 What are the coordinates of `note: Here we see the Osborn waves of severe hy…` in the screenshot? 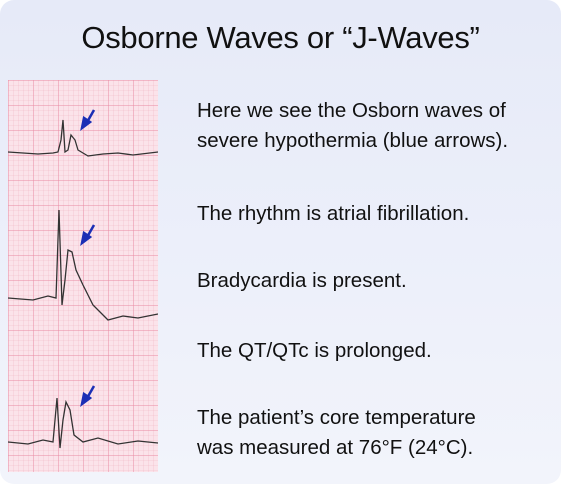 It's located at (352, 126).